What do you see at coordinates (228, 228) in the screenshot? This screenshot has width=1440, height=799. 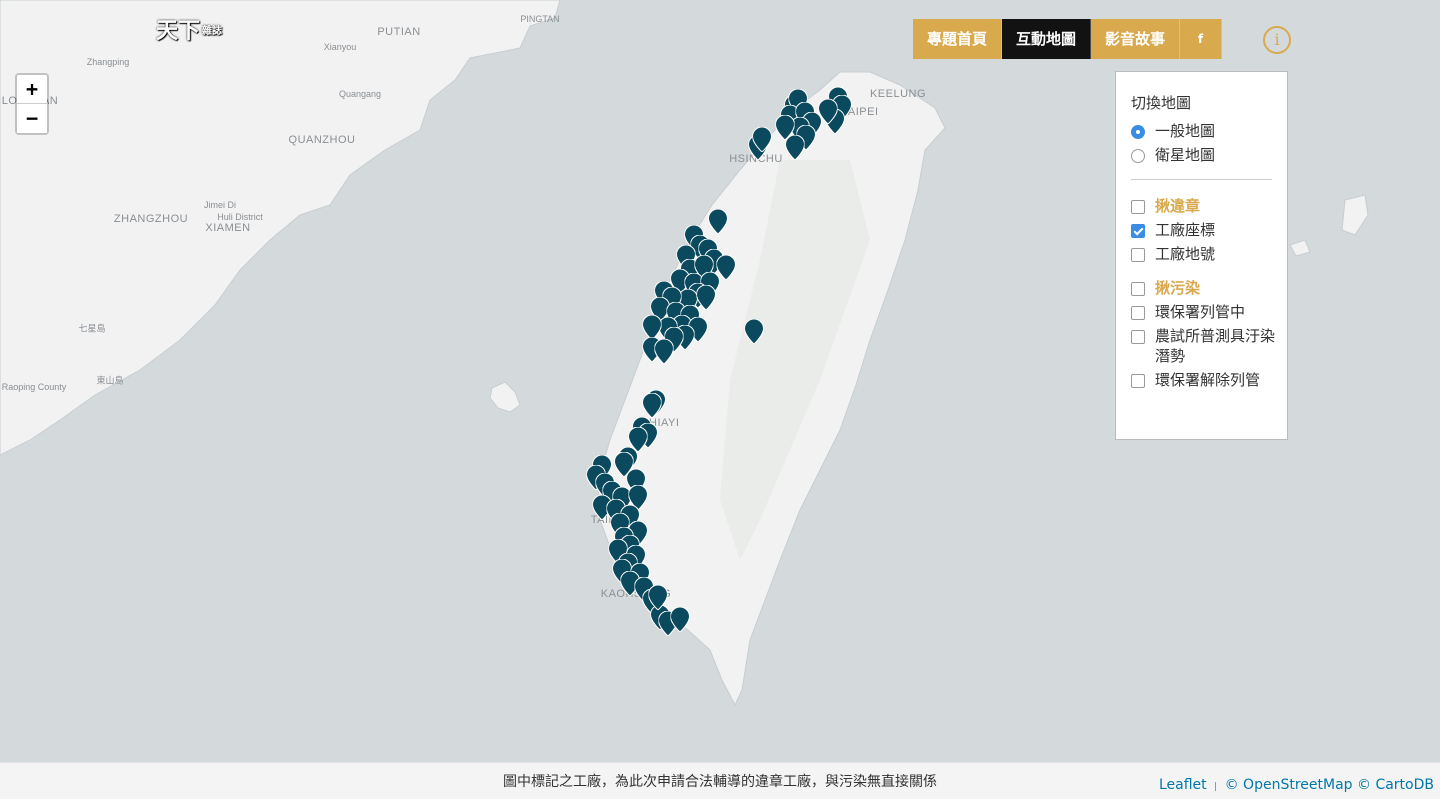 I see `city-label: XIAMEN` at bounding box center [228, 228].